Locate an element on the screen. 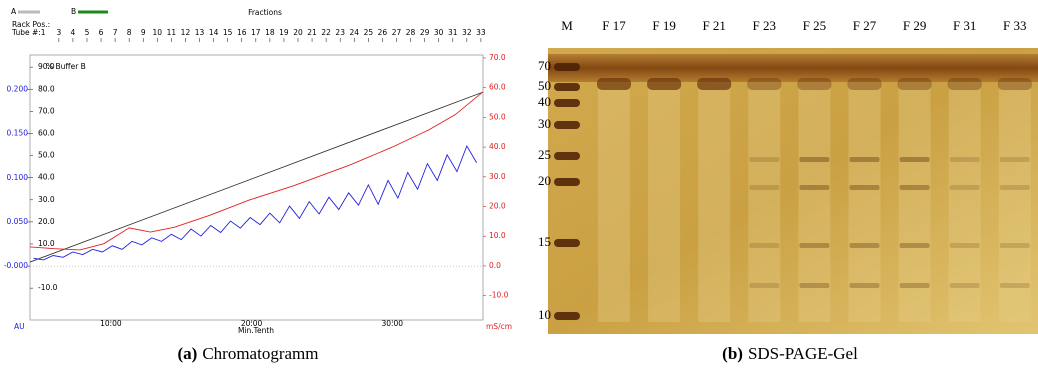  fractions-label: Fractions is located at coordinates (265, 12).